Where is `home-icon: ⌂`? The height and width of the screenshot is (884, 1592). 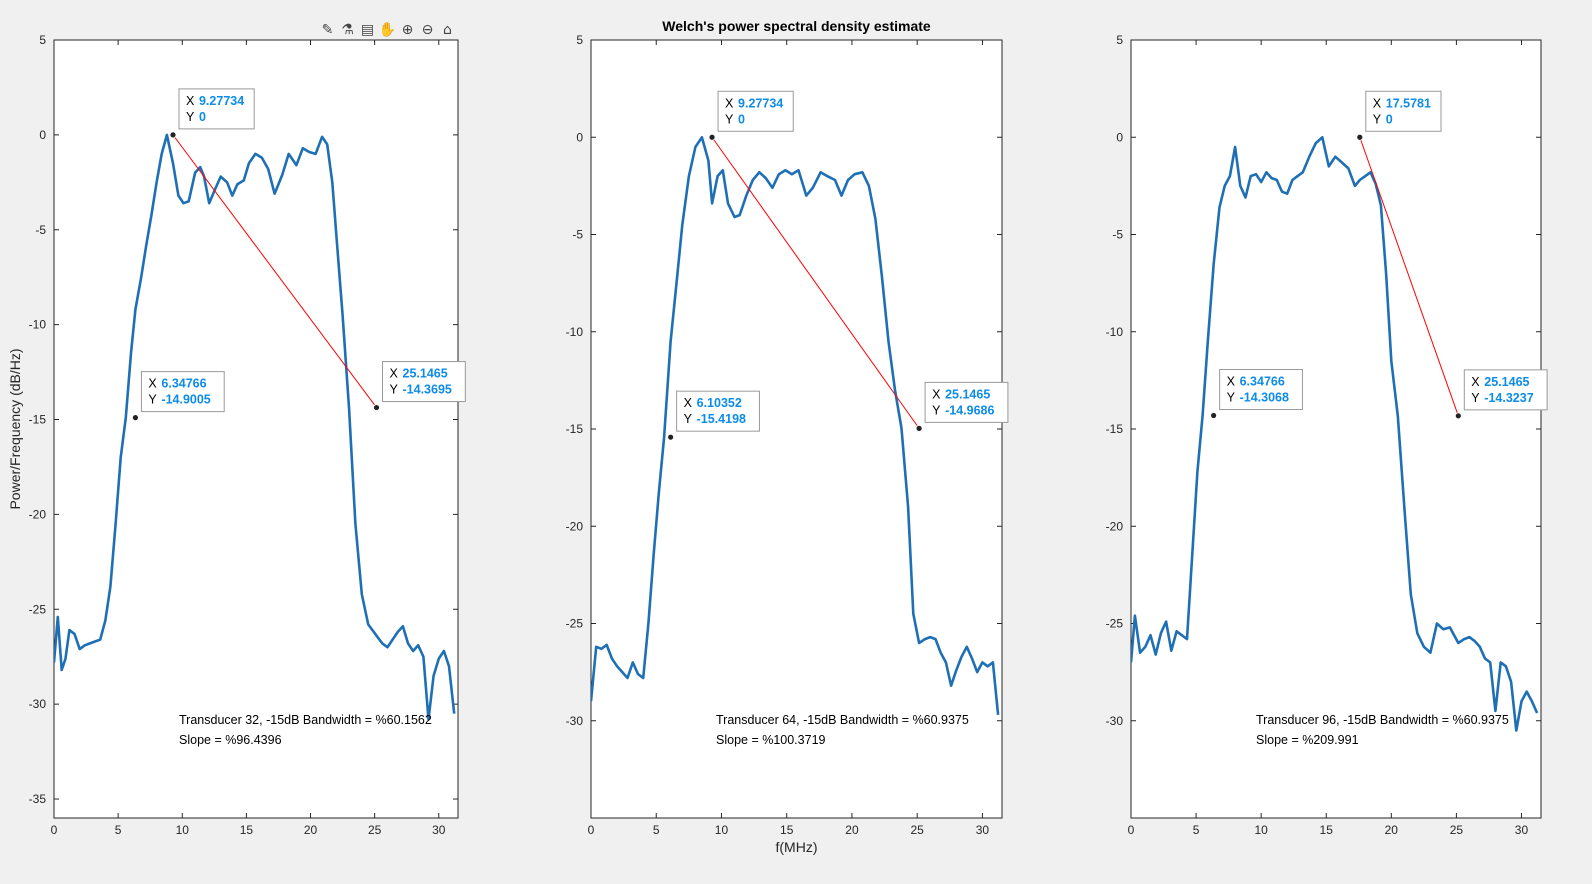 home-icon: ⌂ is located at coordinates (447, 29).